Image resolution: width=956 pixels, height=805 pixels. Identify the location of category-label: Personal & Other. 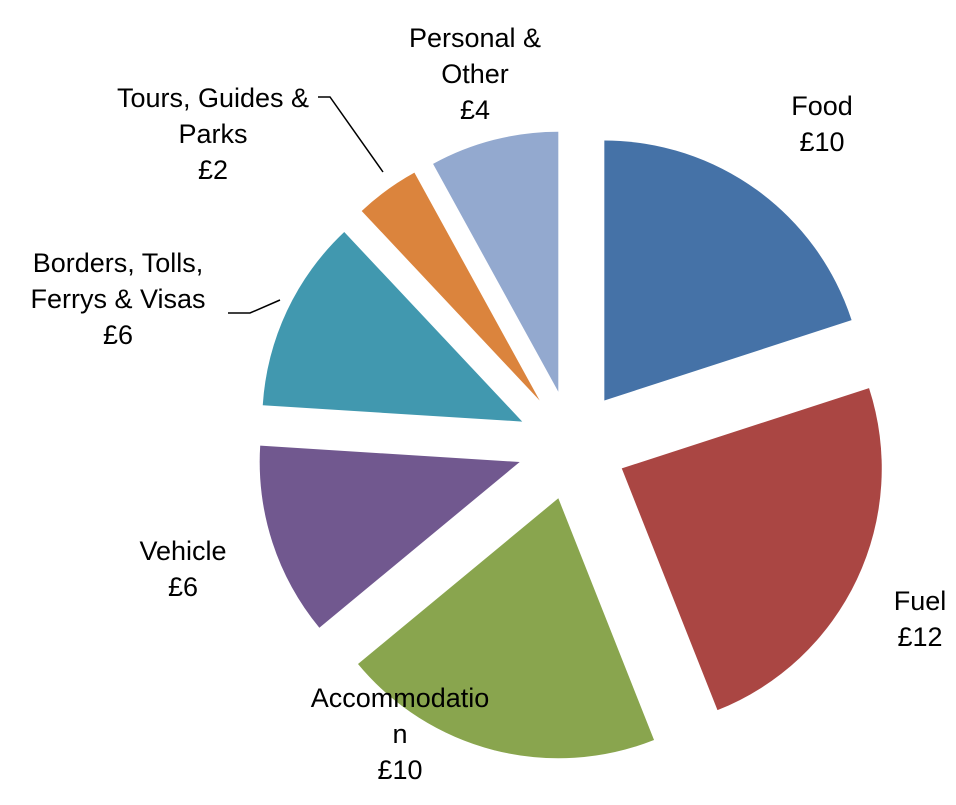
(475, 56).